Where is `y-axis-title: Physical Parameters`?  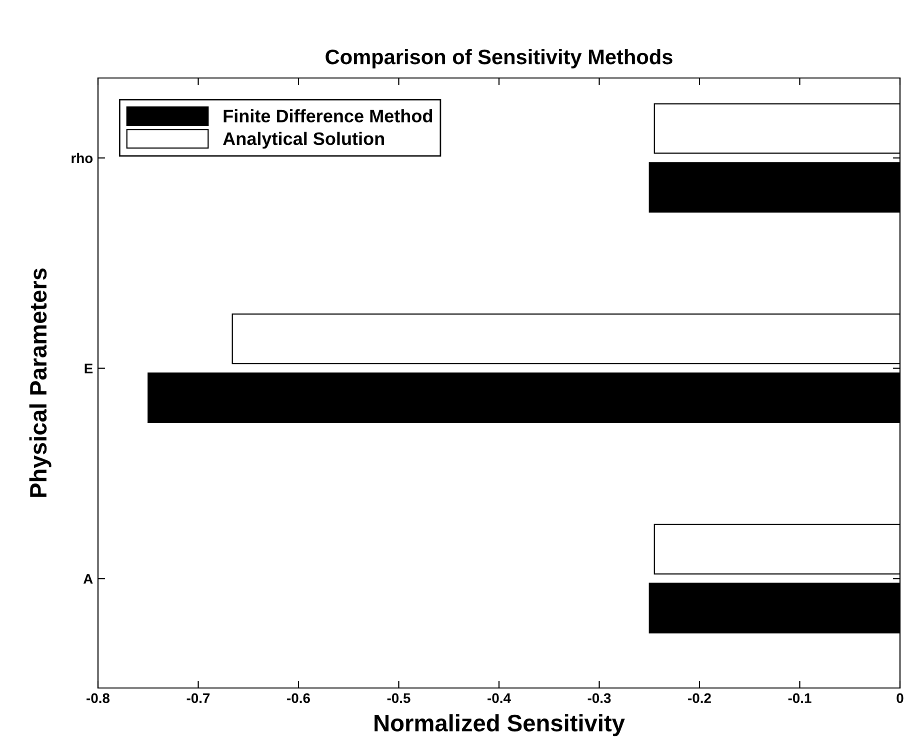 y-axis-title: Physical Parameters is located at coordinates (40, 382).